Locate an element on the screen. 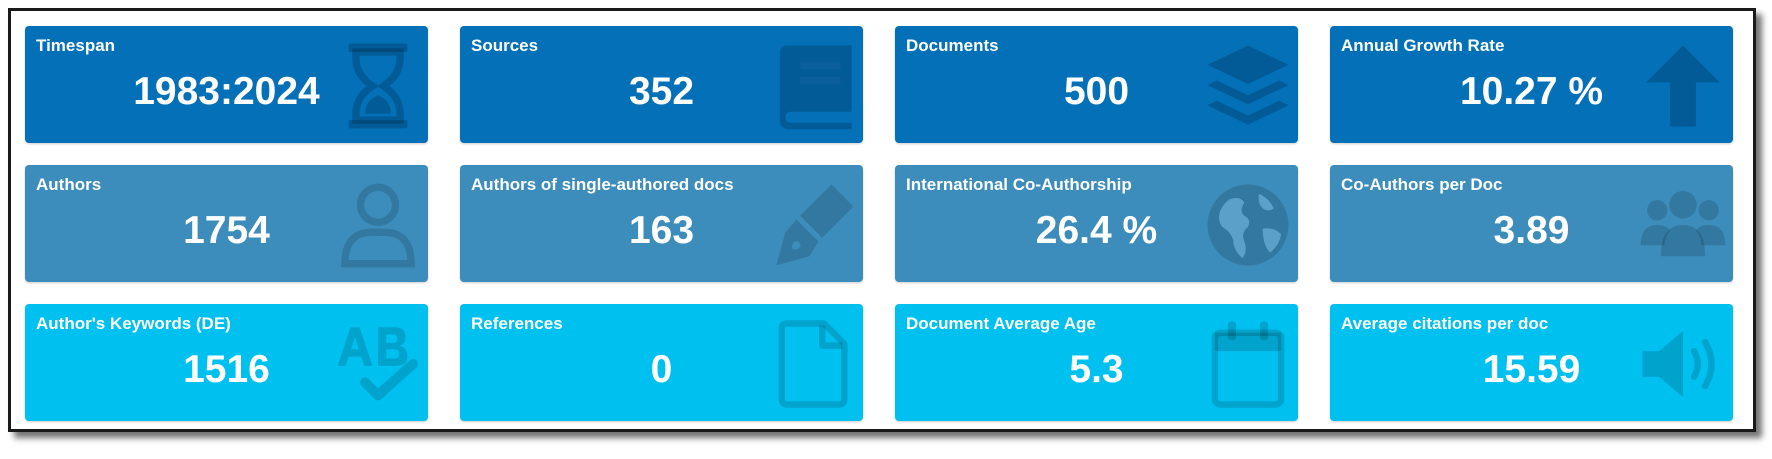 The height and width of the screenshot is (459, 1772). box-label: Document Average Age is located at coordinates (1001, 323).